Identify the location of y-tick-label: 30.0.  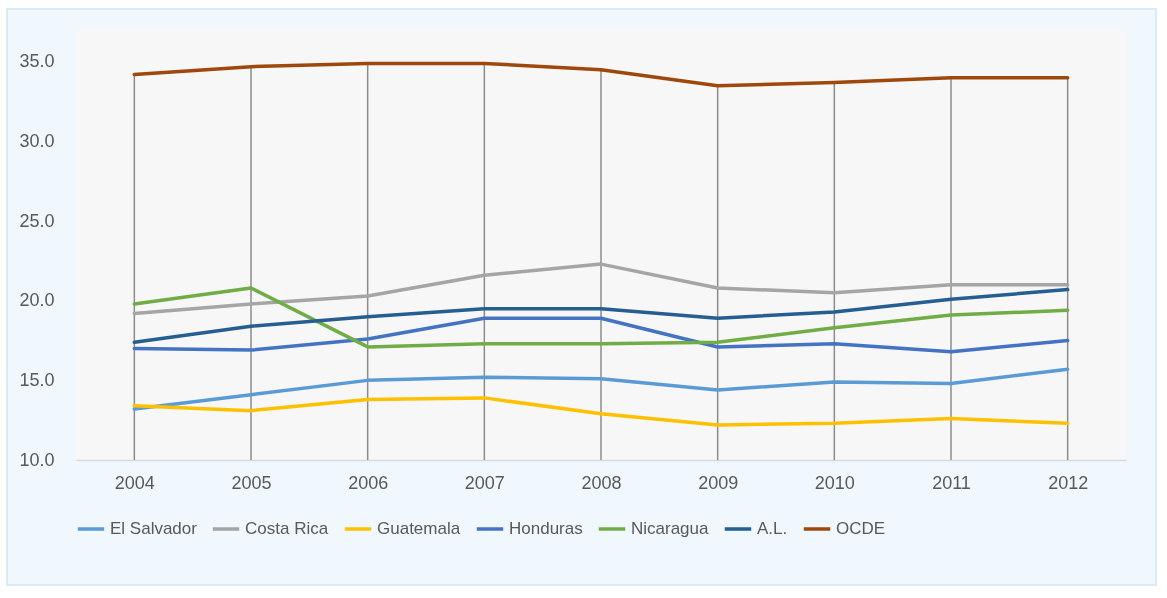
(37, 140).